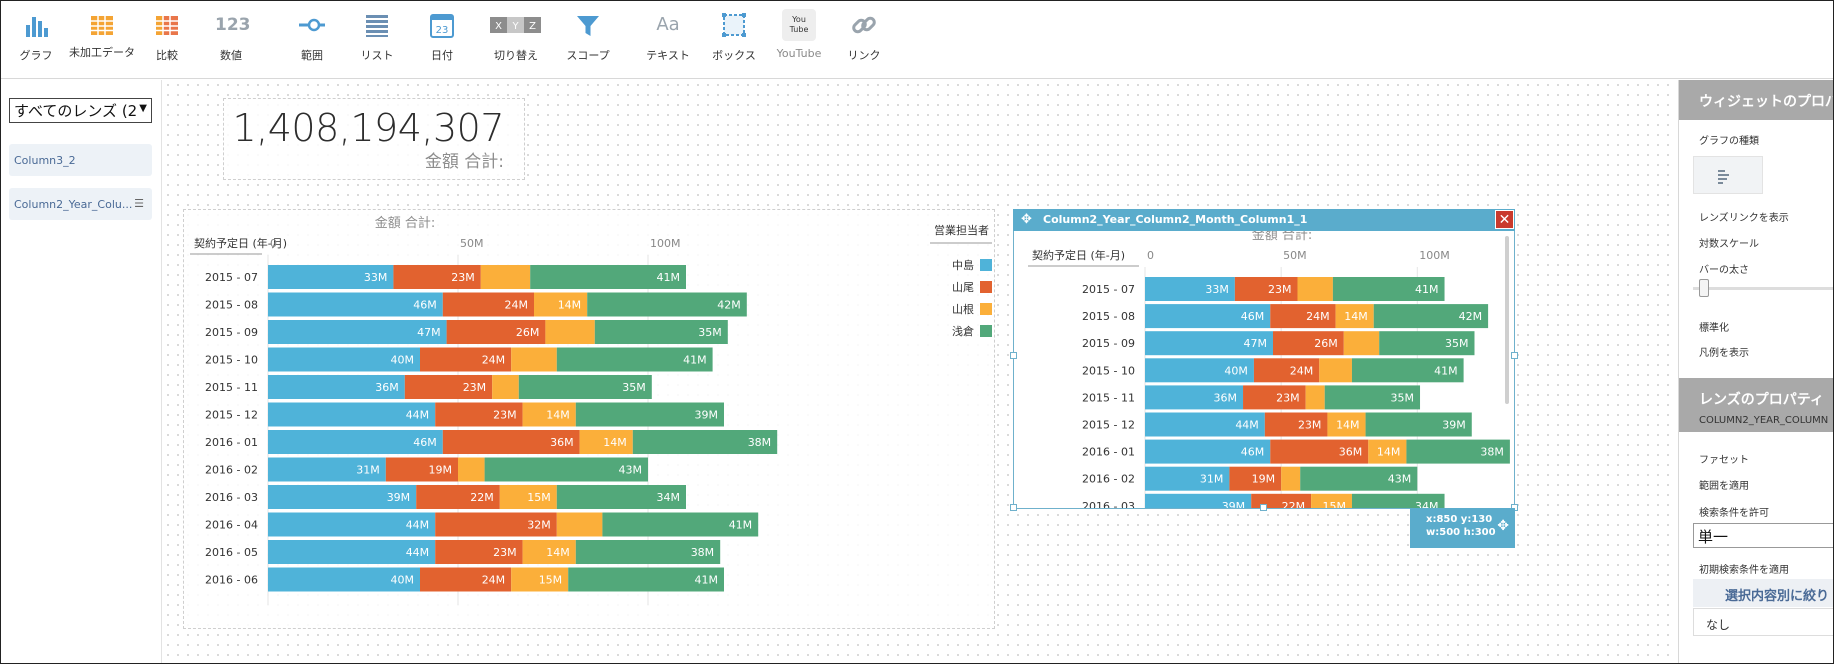 The image size is (1834, 664). Describe the element at coordinates (1263, 507) in the screenshot. I see `resize-handle-bottom` at that location.